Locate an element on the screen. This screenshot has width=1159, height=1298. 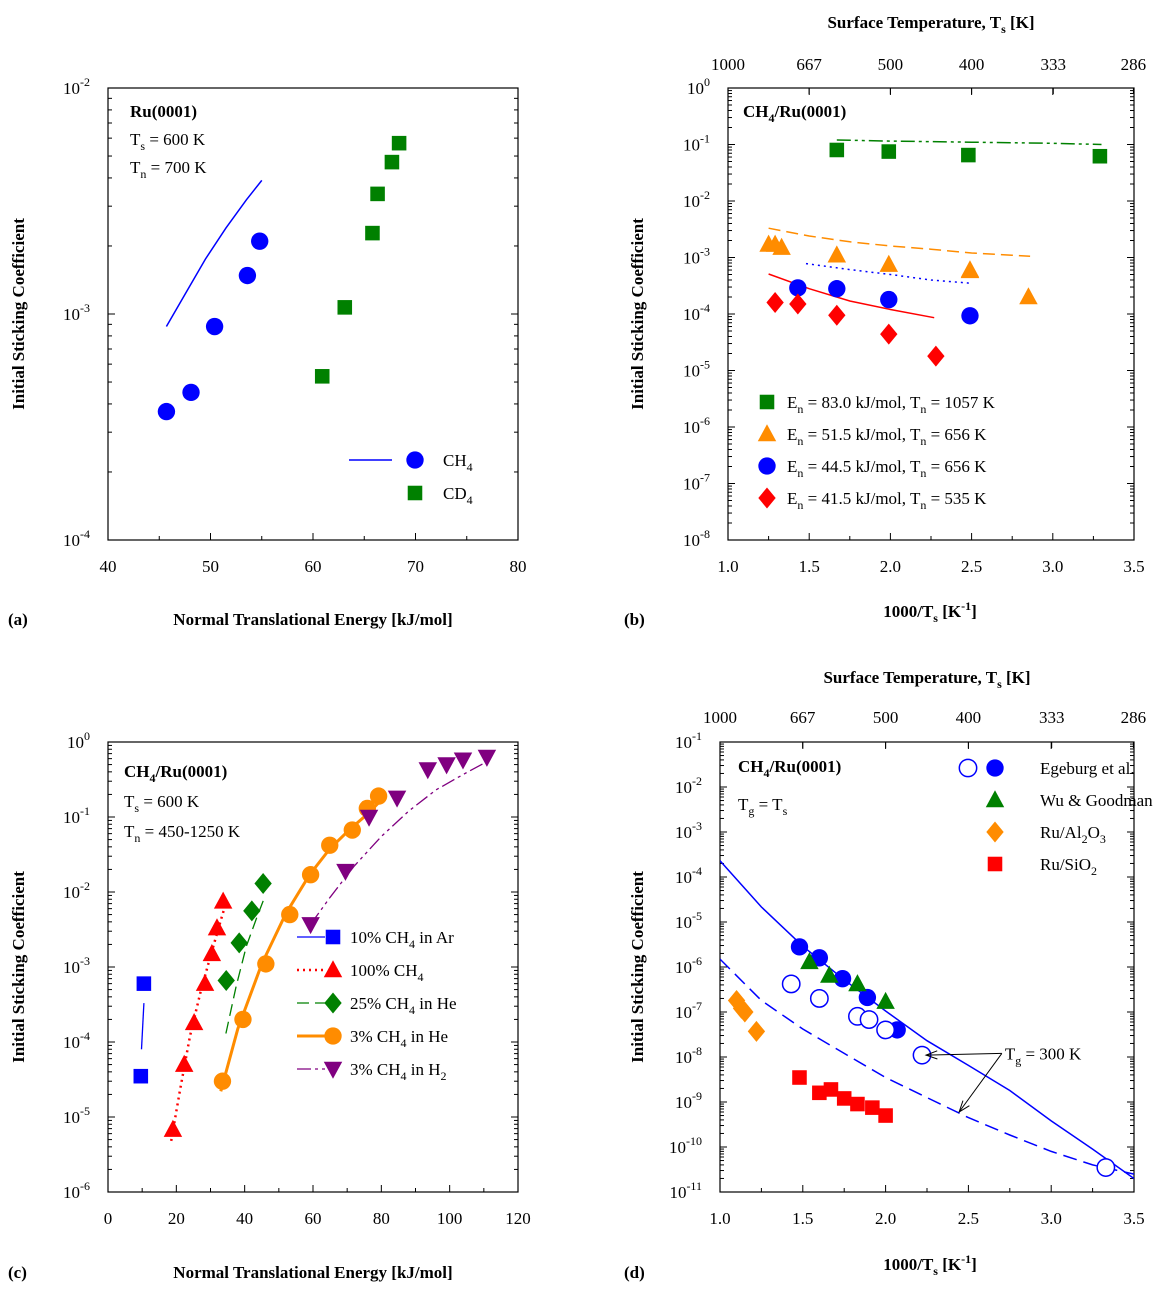
series-egeburg-et-al- is located at coordinates (948, 1057).